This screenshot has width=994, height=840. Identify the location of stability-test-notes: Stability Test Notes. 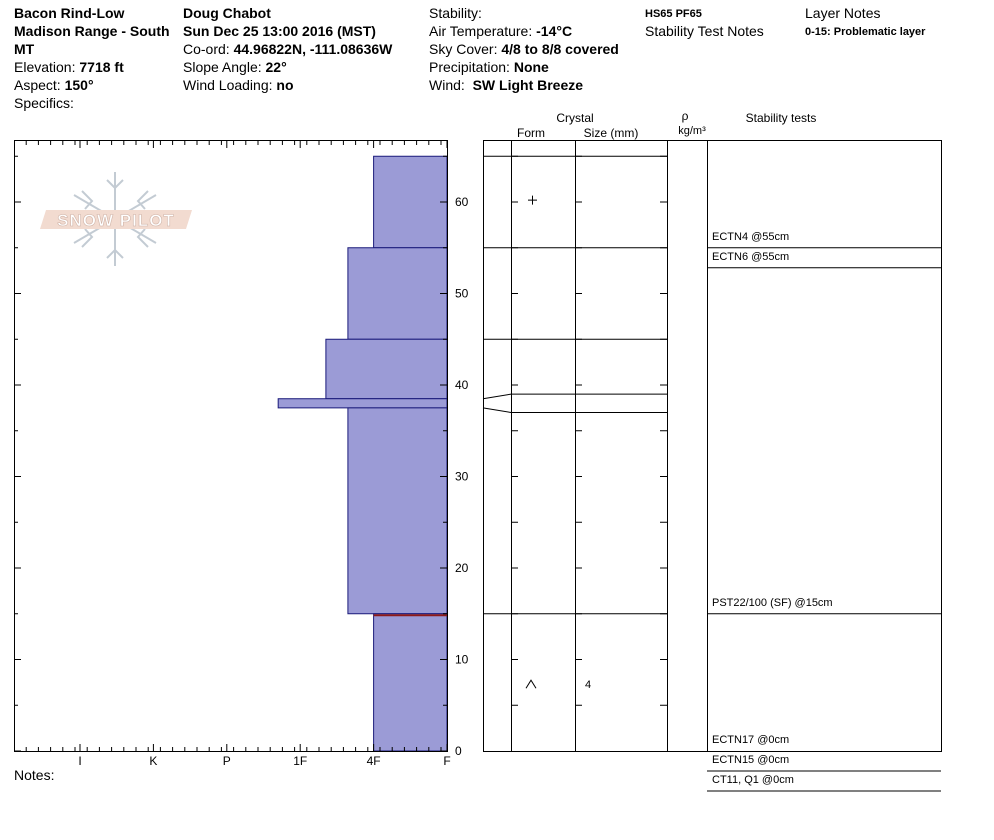
(704, 31).